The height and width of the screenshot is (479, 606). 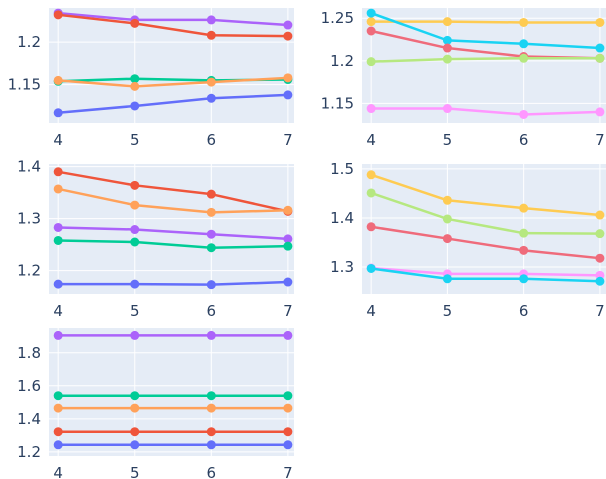 I want to click on y-tick-label: 1.3, so click(x=342, y=267).